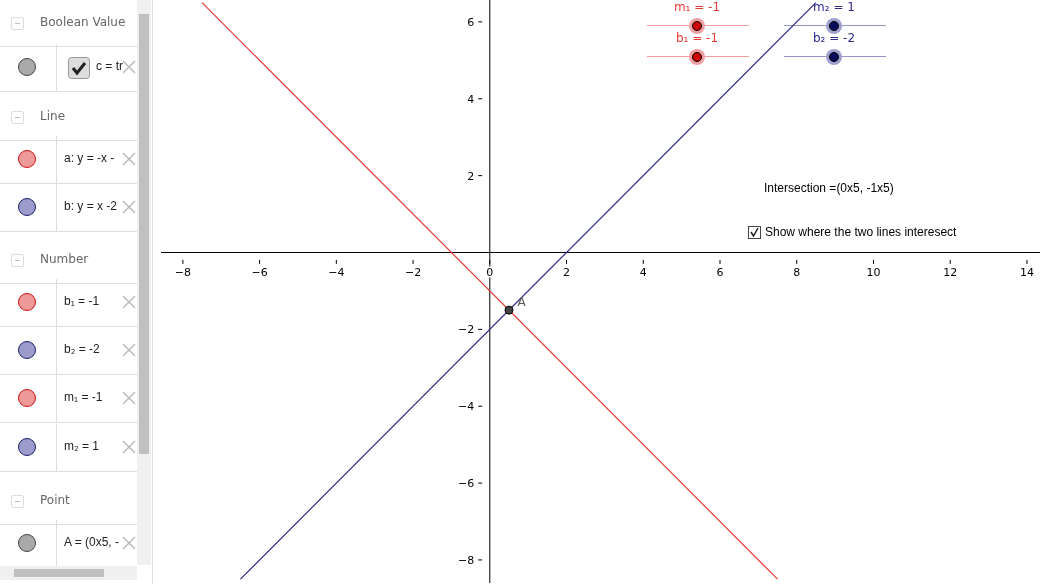 The height and width of the screenshot is (584, 1040). I want to click on annotation: b₂ = -2, so click(834, 38).